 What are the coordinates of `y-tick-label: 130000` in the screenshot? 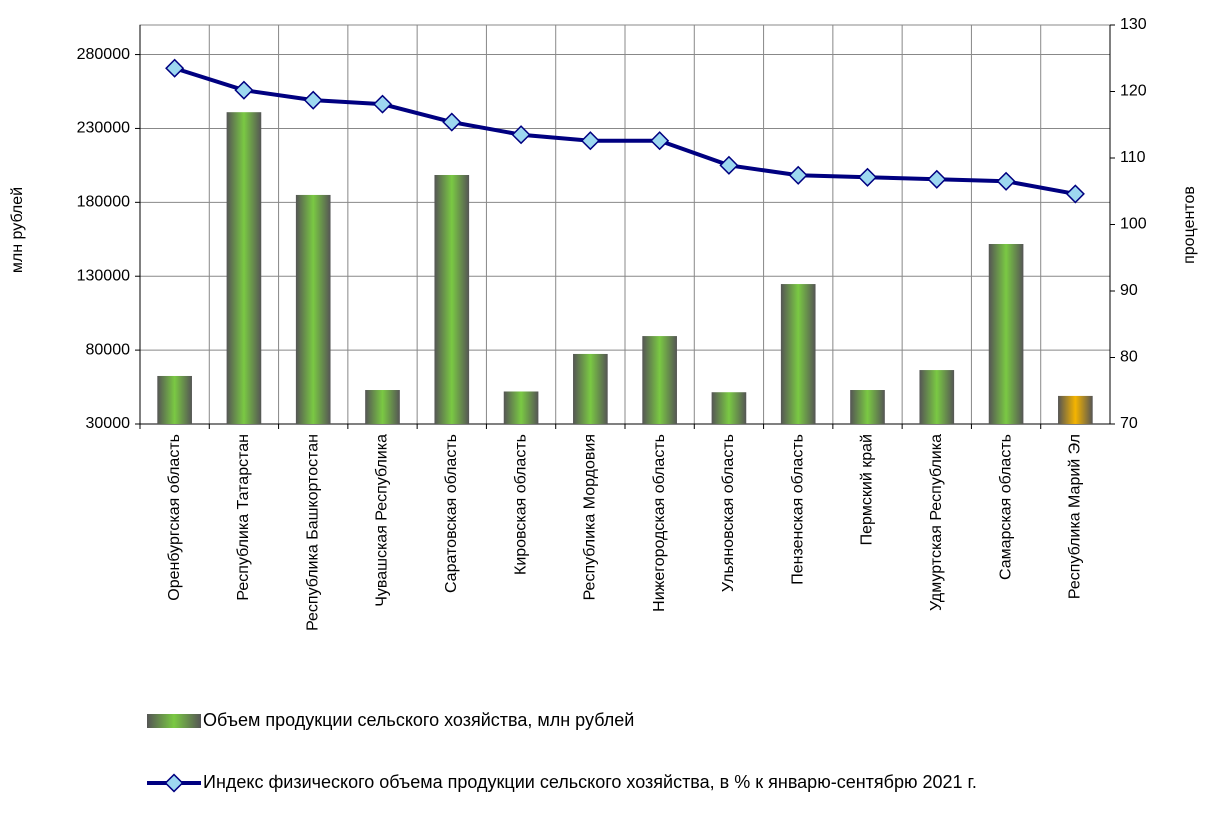 It's located at (103, 275).